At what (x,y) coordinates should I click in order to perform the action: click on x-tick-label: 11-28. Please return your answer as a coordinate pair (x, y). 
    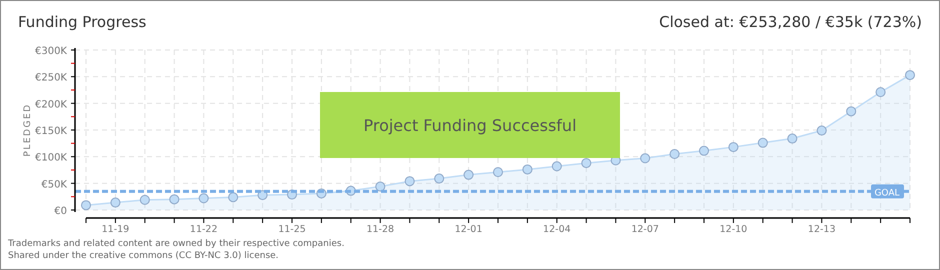
    Looking at the image, I should click on (380, 229).